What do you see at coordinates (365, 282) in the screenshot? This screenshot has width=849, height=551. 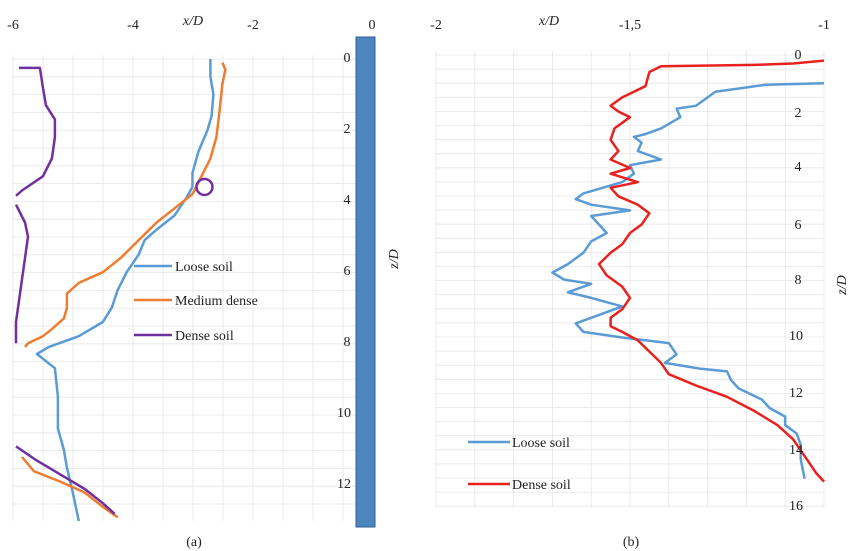 I see `chart-a-pile` at bounding box center [365, 282].